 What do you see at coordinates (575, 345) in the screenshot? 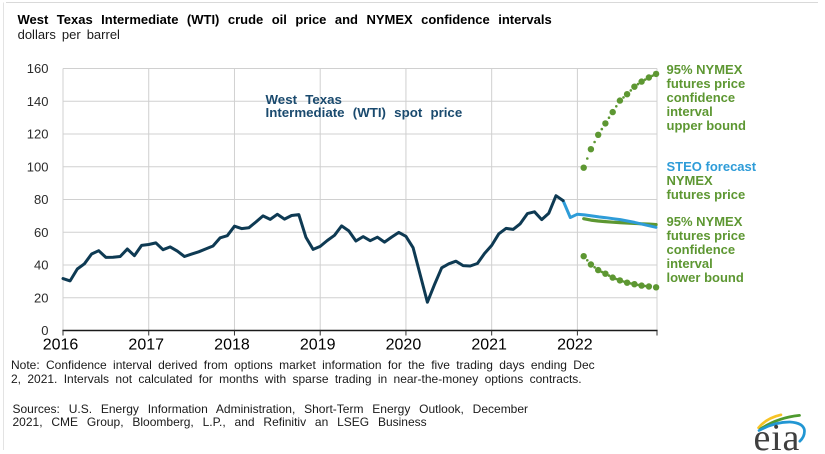
I see `svg-text: 2022` at bounding box center [575, 345].